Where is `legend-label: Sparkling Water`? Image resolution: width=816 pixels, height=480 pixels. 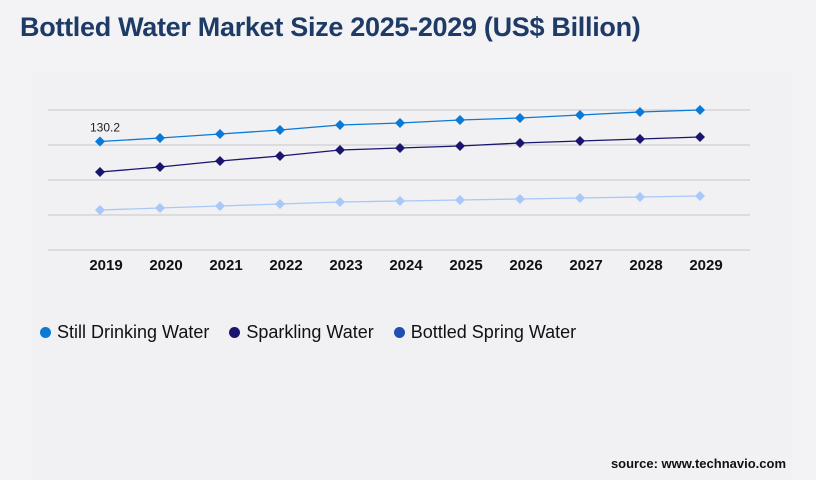 legend-label: Sparkling Water is located at coordinates (310, 332).